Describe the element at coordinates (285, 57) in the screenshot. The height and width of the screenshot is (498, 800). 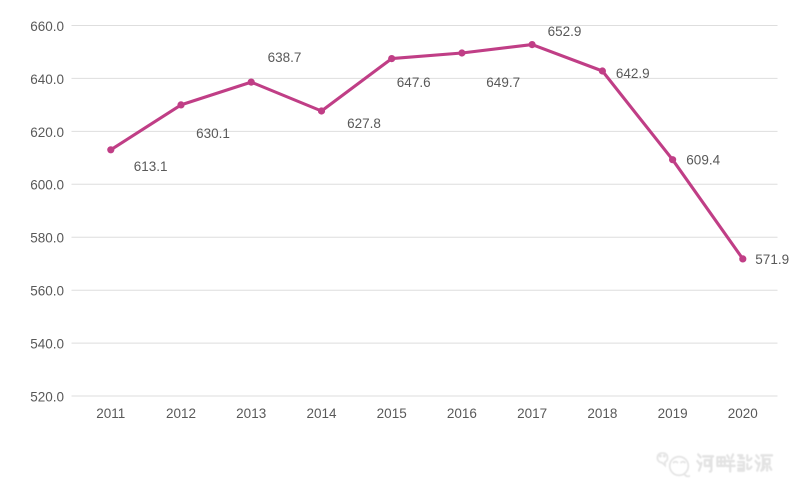
I see `svg-text: 638.7` at that location.